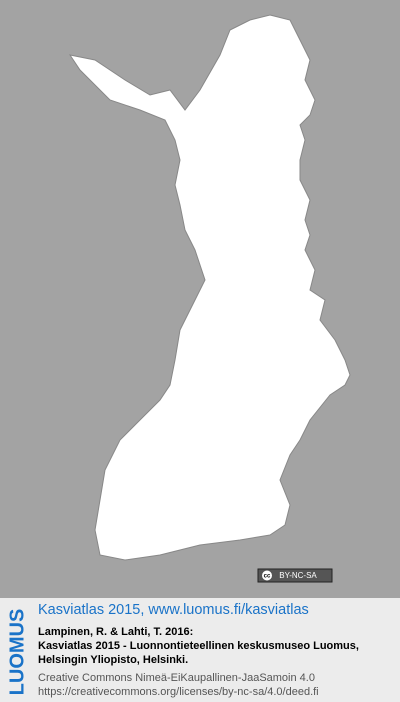  I want to click on logo: LUOMUS, so click(17, 652).